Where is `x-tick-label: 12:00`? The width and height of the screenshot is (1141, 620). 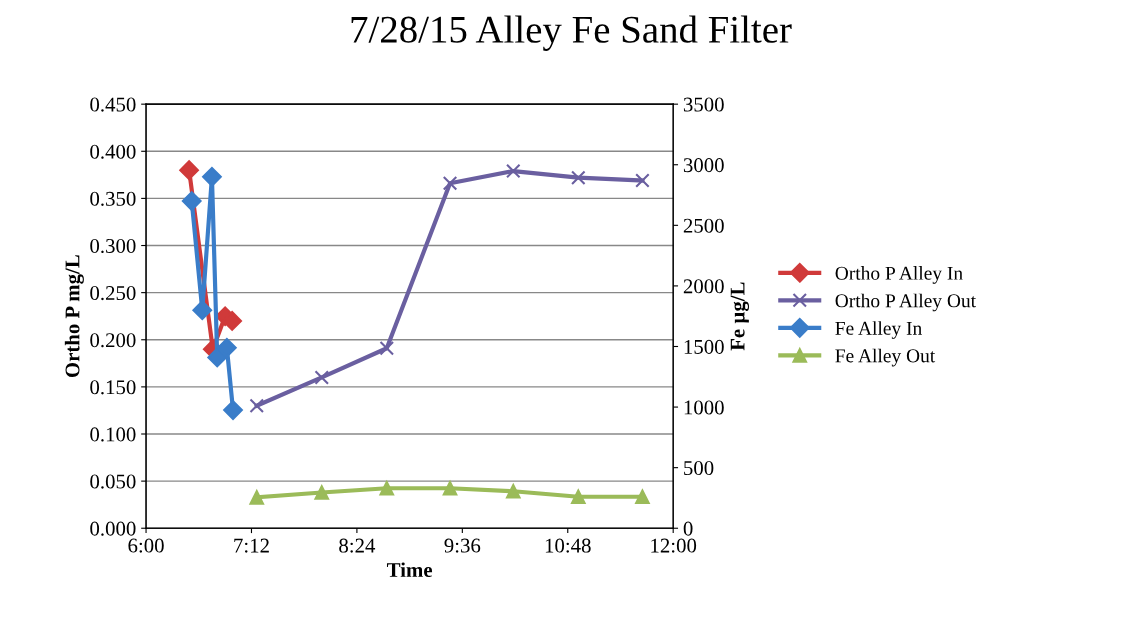 x-tick-label: 12:00 is located at coordinates (674, 545).